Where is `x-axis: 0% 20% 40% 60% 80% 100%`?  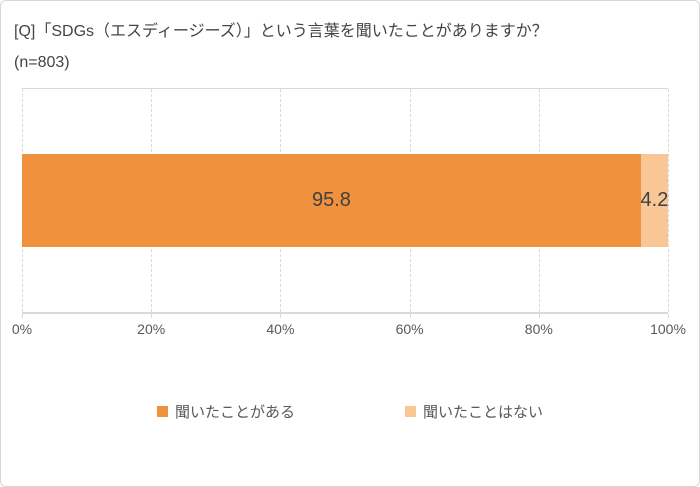 x-axis: 0% 20% 40% 60% 80% 100% is located at coordinates (349, 330).